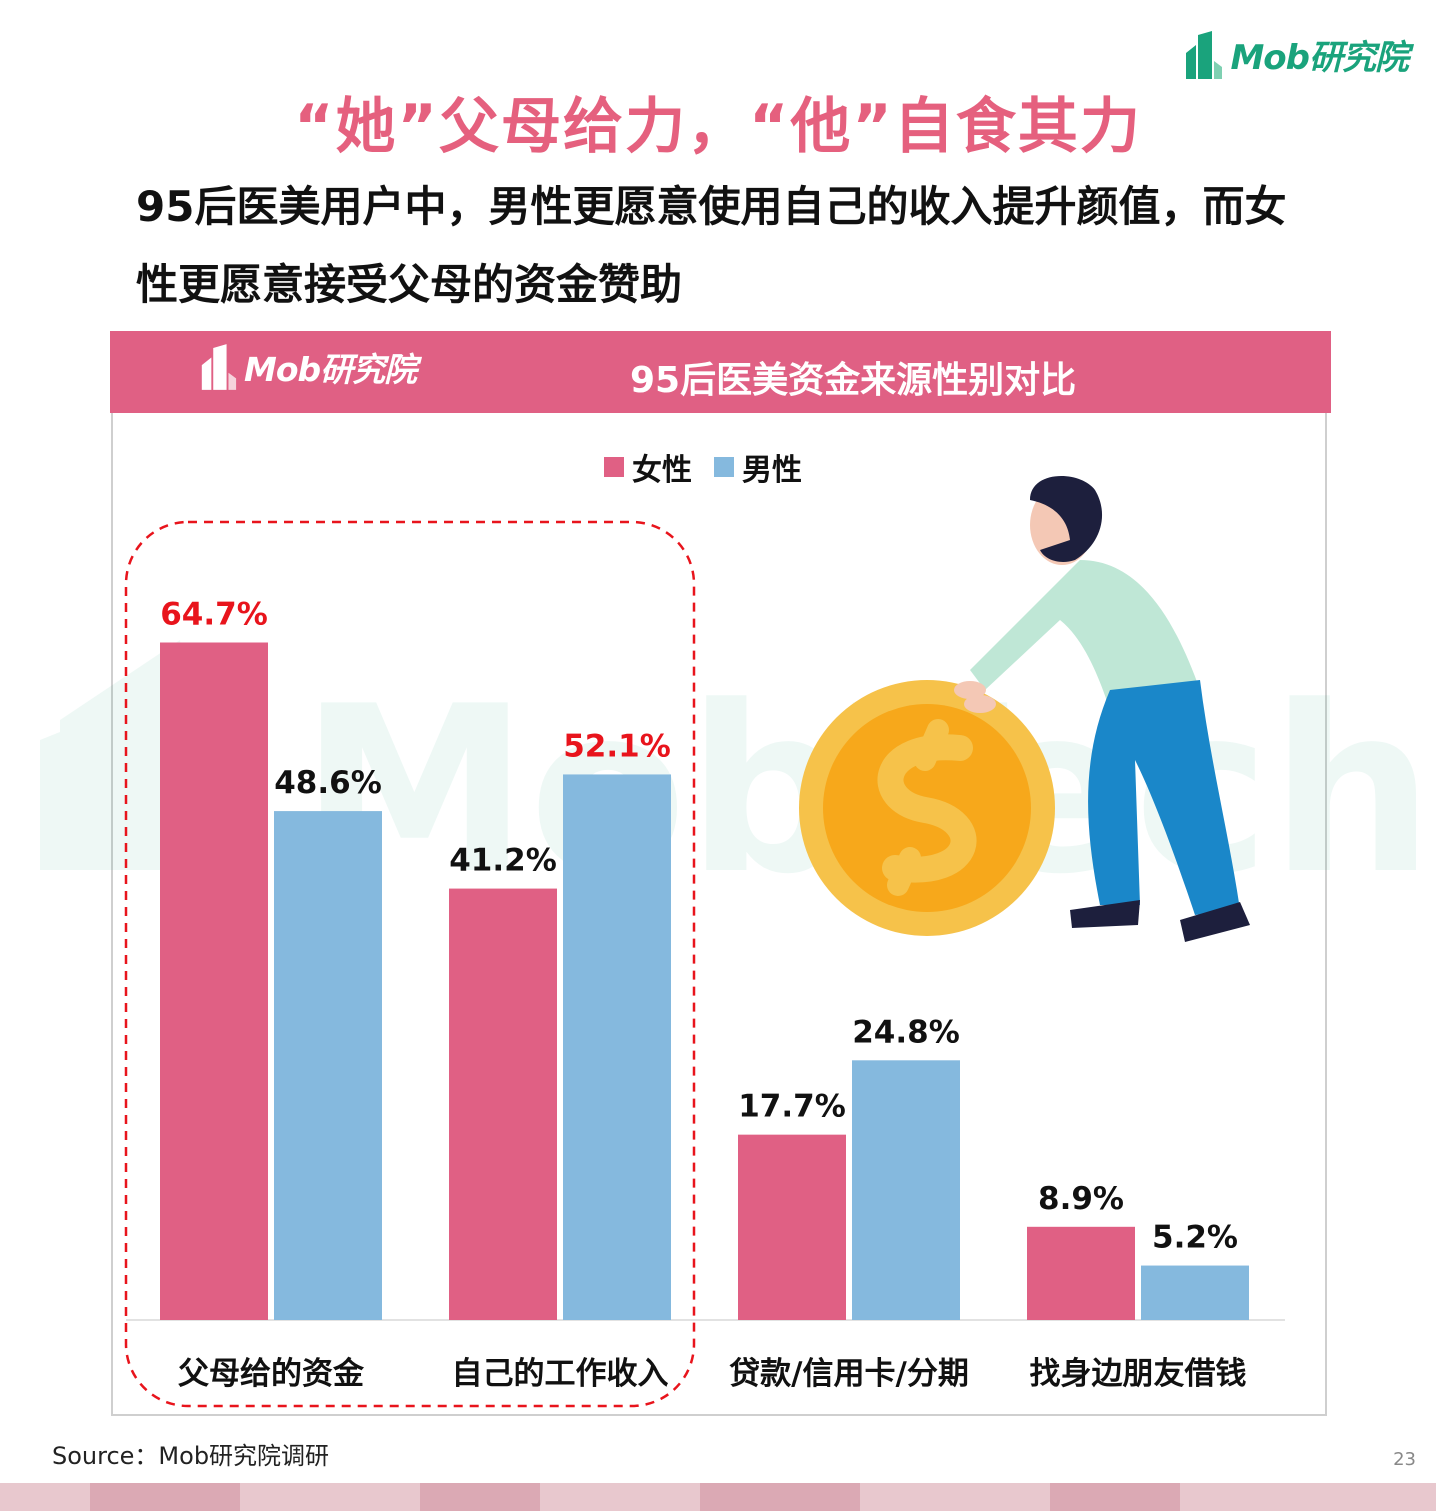 The image size is (1436, 1511). Describe the element at coordinates (849, 1374) in the screenshot. I see `category-label-2: 贷款/信用卡/分期` at that location.